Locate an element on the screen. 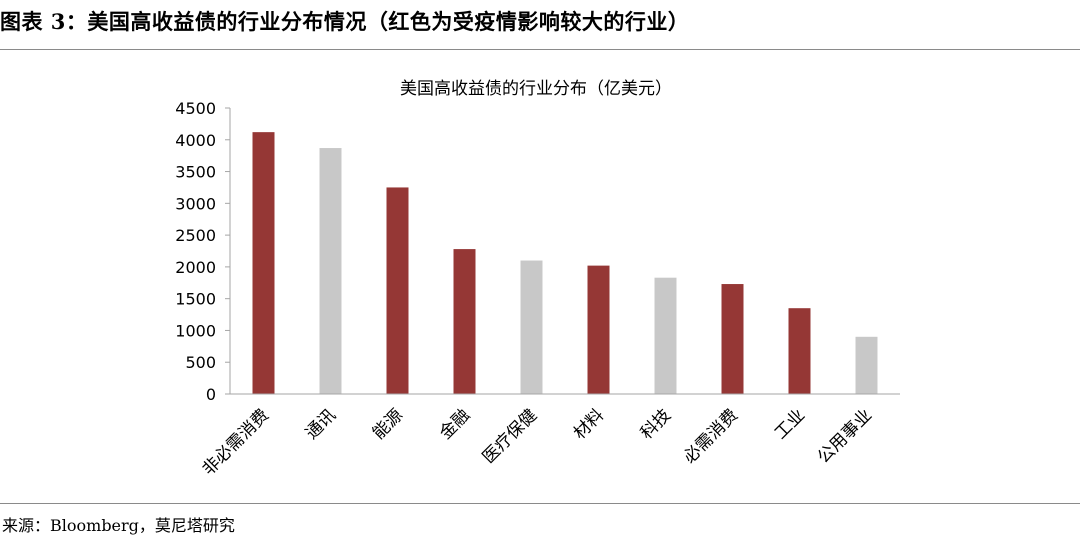 The height and width of the screenshot is (536, 1080). x-tick-label: 能源 is located at coordinates (388, 424).